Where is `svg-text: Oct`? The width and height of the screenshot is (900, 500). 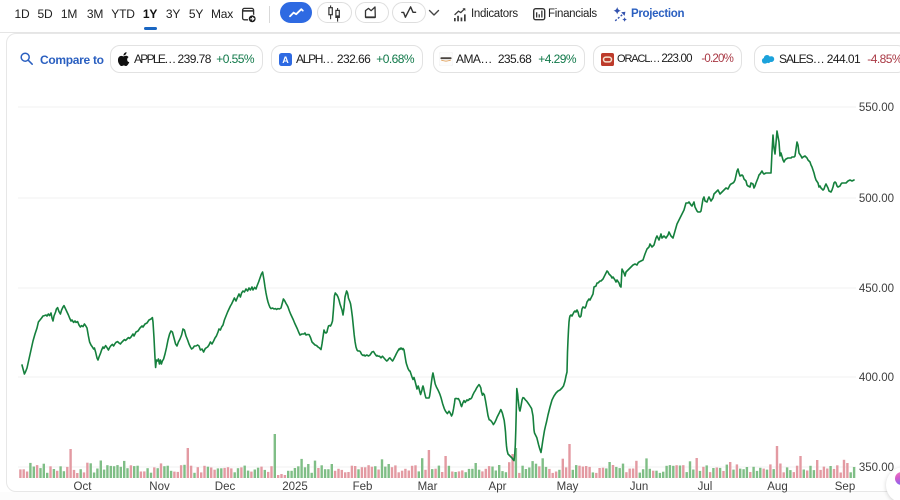 svg-text: Oct is located at coordinates (83, 487).